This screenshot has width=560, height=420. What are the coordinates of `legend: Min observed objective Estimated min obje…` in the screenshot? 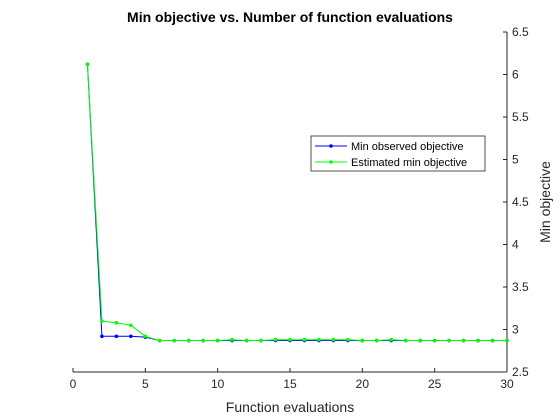 It's located at (398, 153).